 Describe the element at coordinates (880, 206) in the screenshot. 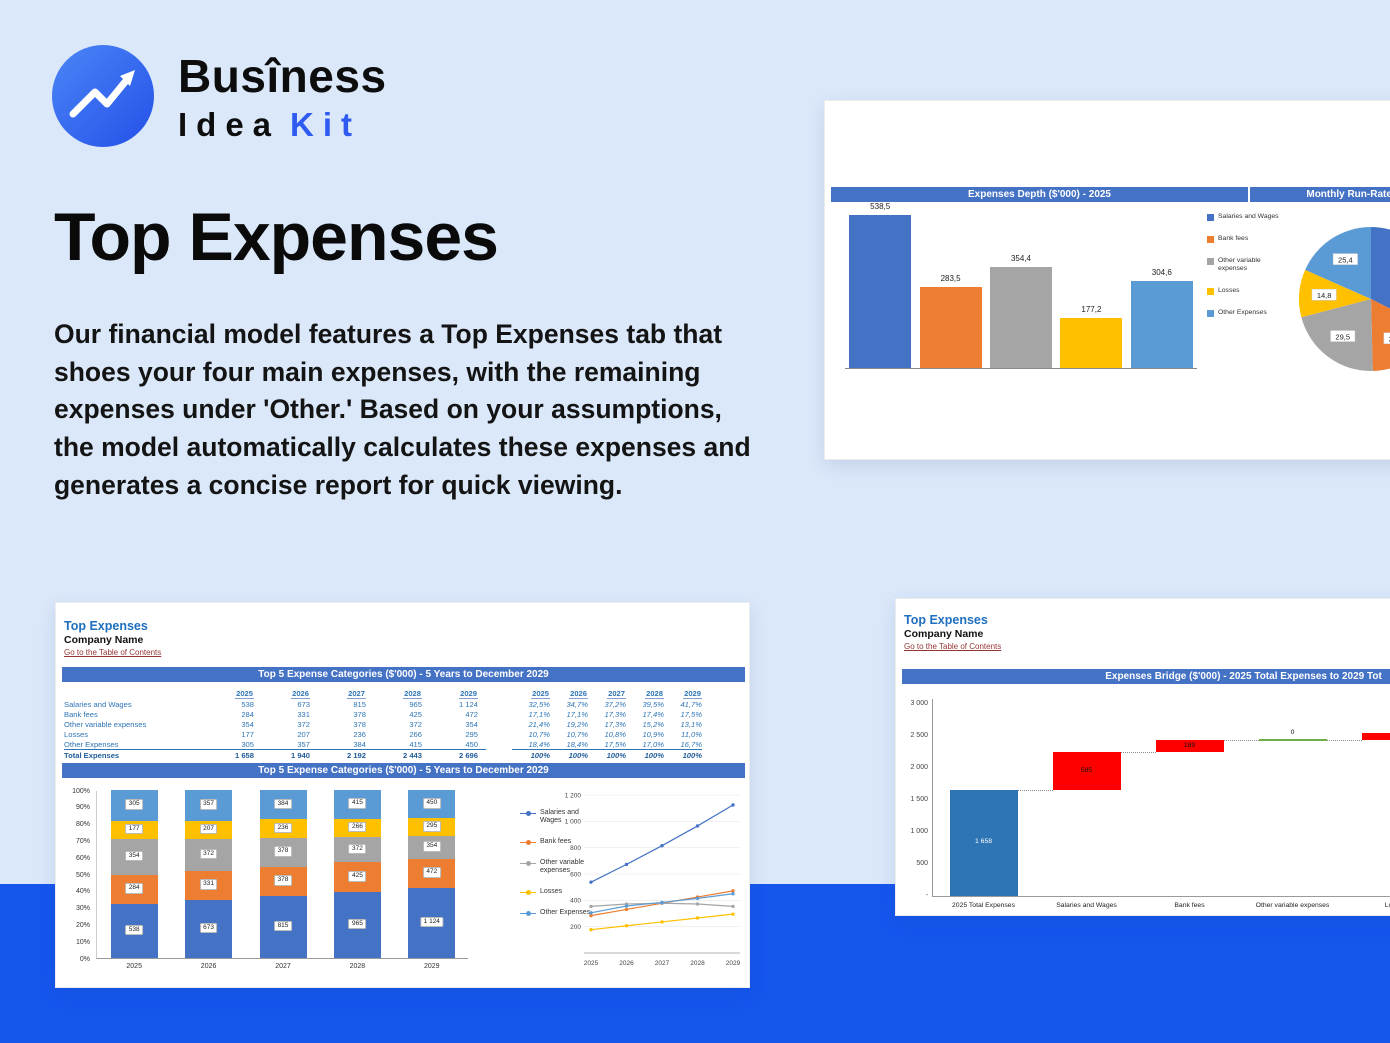

I see `depth-bar-value: 538,5` at that location.